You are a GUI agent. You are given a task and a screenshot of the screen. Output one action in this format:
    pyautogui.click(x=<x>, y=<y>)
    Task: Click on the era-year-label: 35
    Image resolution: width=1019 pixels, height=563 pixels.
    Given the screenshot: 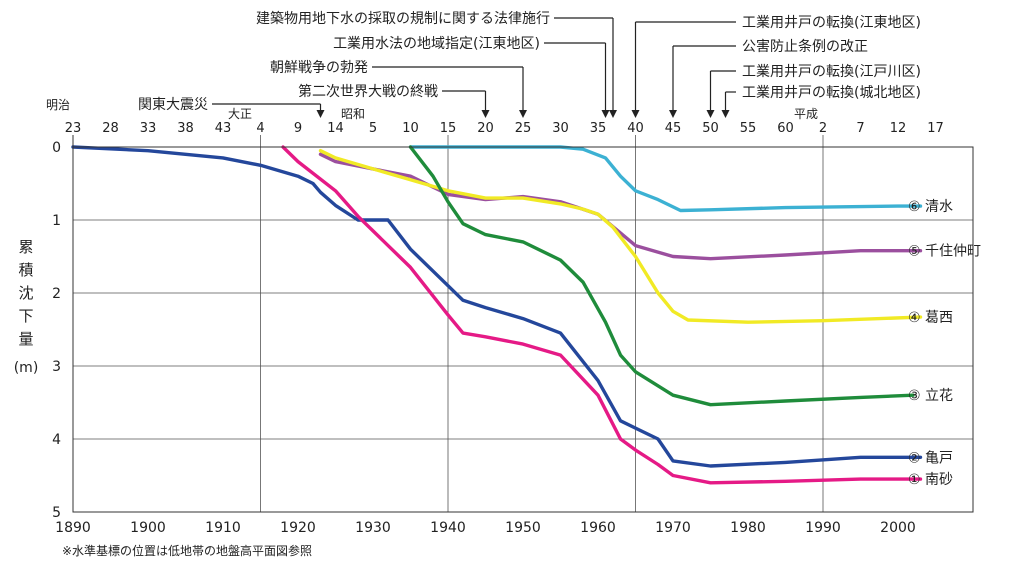 What is the action you would take?
    pyautogui.click(x=598, y=128)
    